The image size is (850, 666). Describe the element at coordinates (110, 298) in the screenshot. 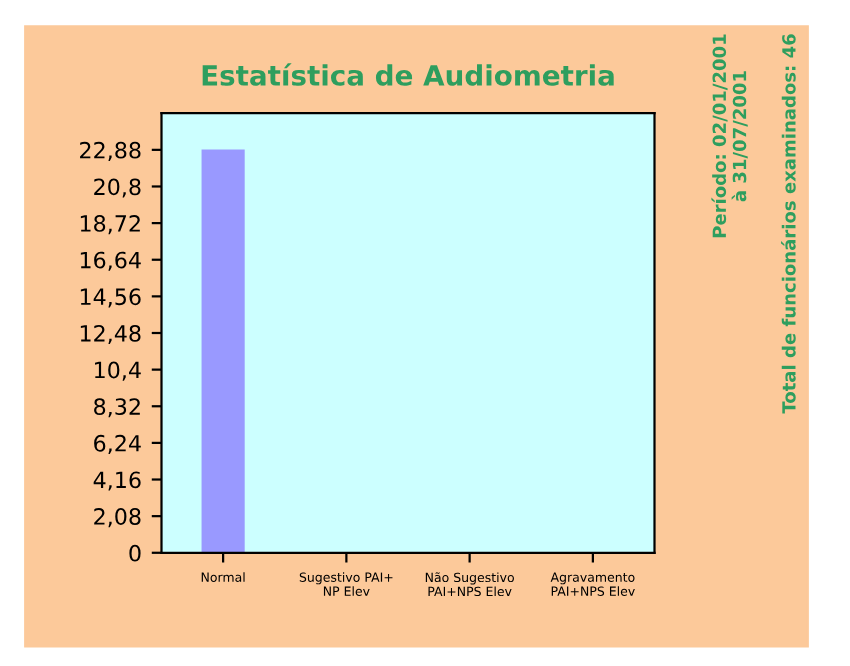

I see `y-tick-label: 14,56` at that location.